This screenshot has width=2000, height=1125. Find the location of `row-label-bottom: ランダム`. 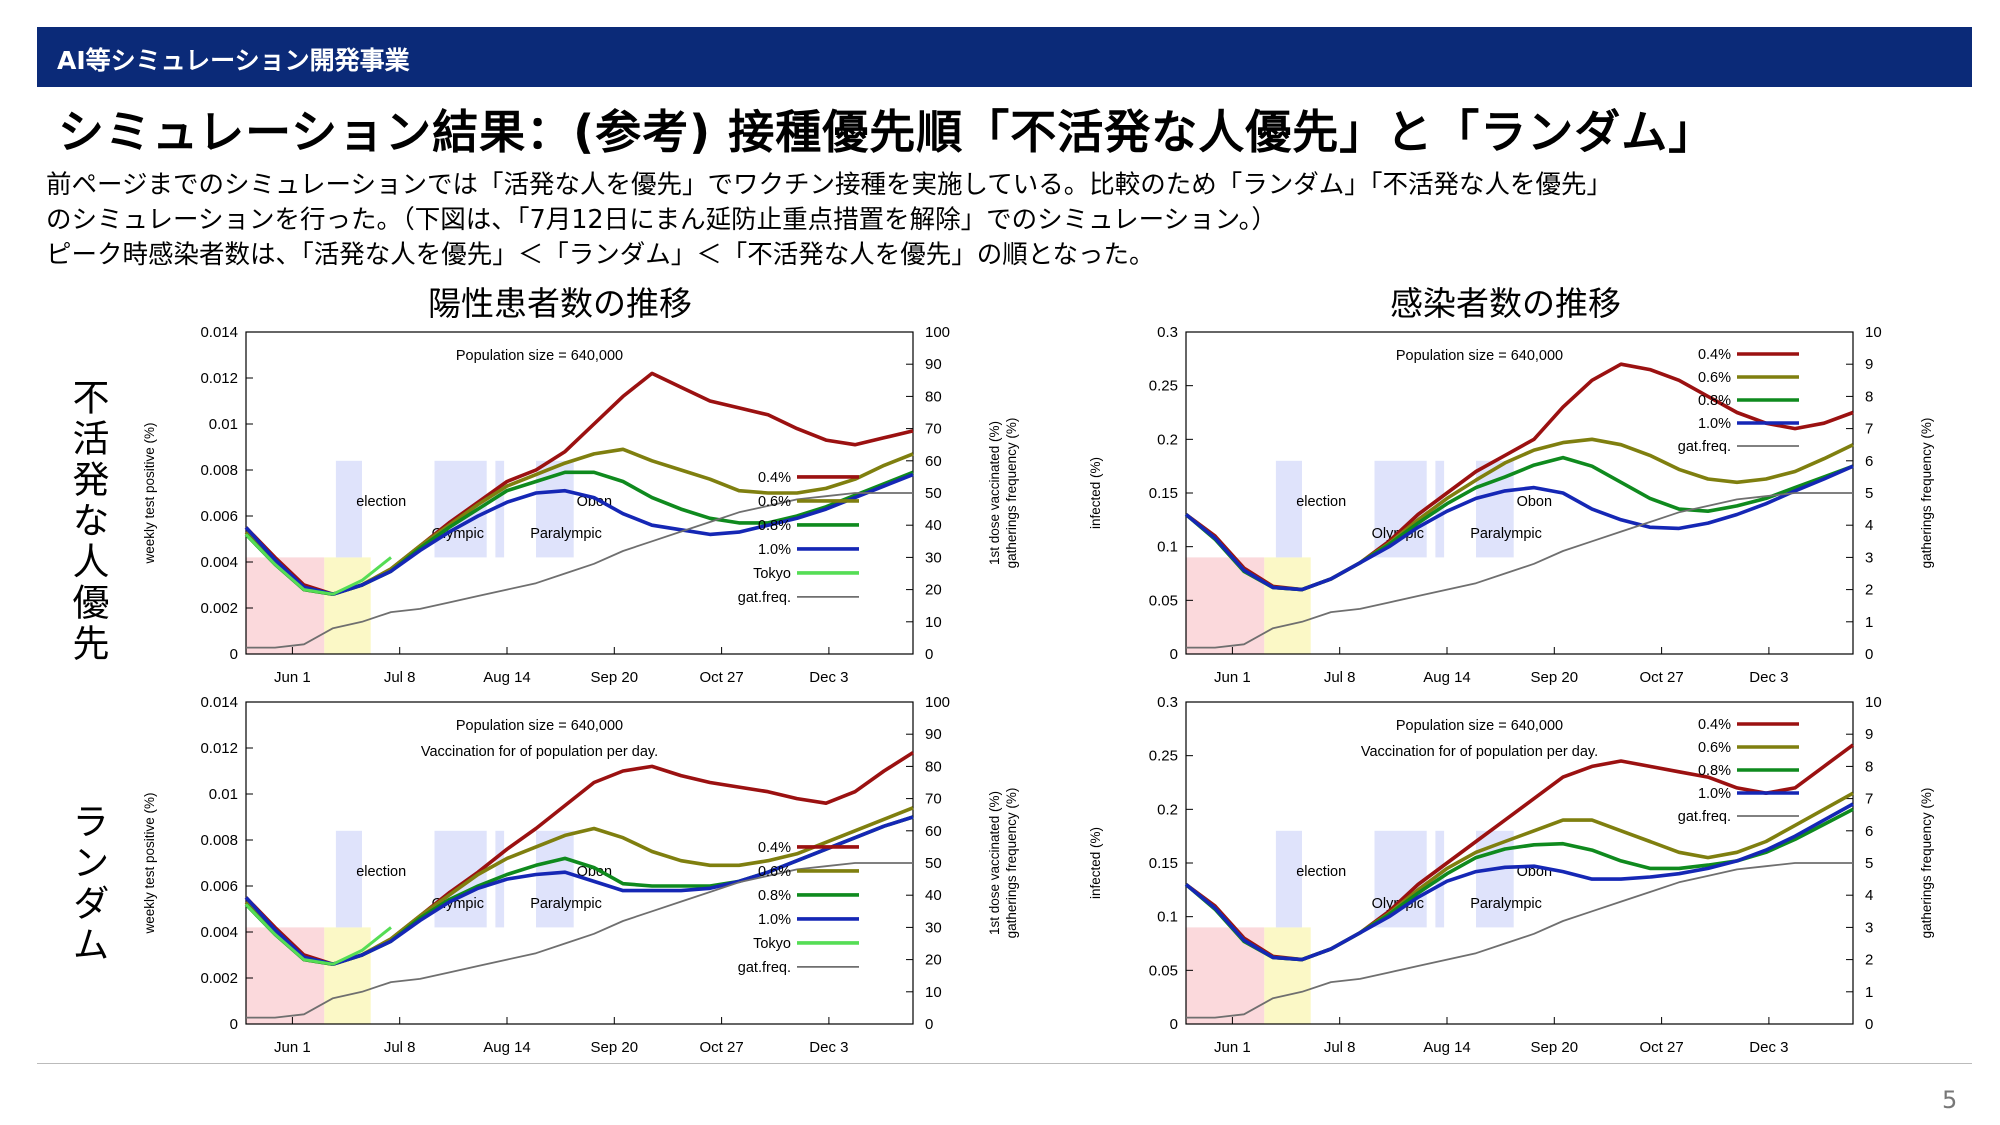

row-label-bottom: ランダム is located at coordinates (87, 884).